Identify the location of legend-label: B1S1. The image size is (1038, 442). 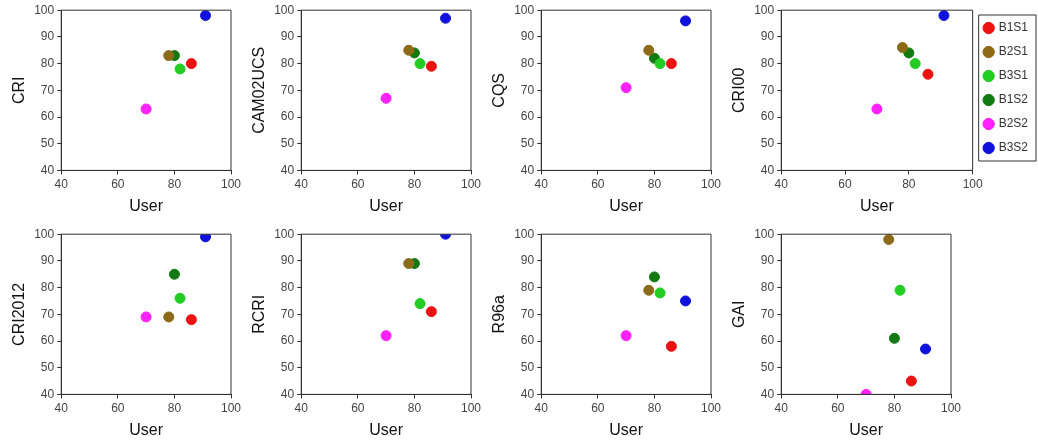
(1013, 27).